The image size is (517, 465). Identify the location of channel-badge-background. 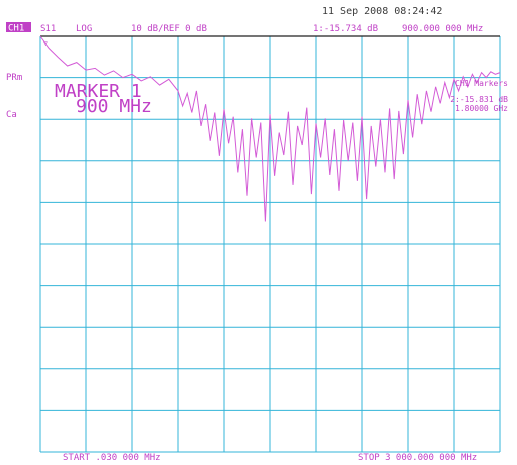
(18, 27).